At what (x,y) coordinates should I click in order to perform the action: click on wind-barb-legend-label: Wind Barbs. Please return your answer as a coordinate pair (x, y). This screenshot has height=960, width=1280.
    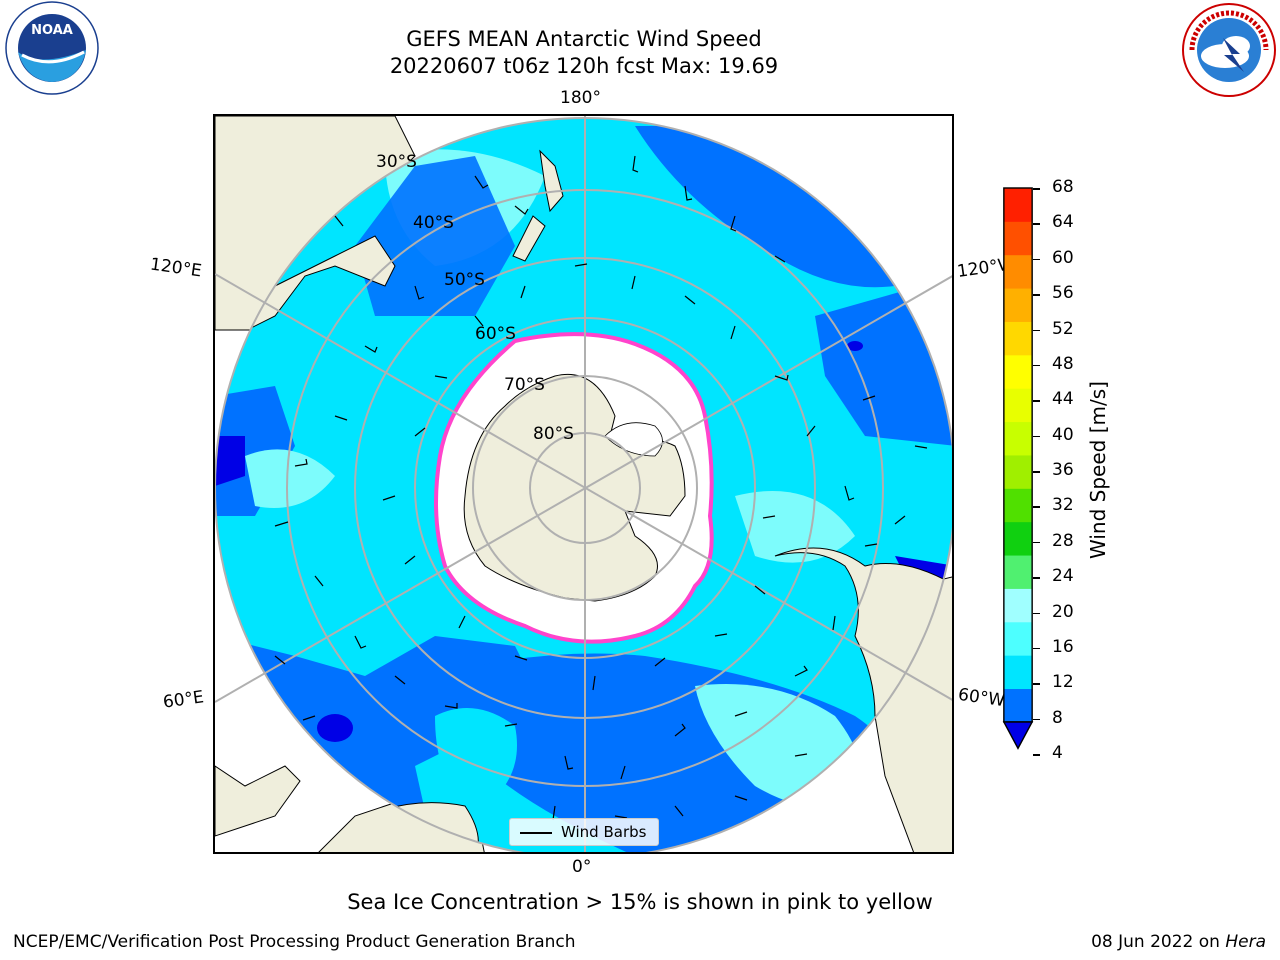
    Looking at the image, I should click on (604, 832).